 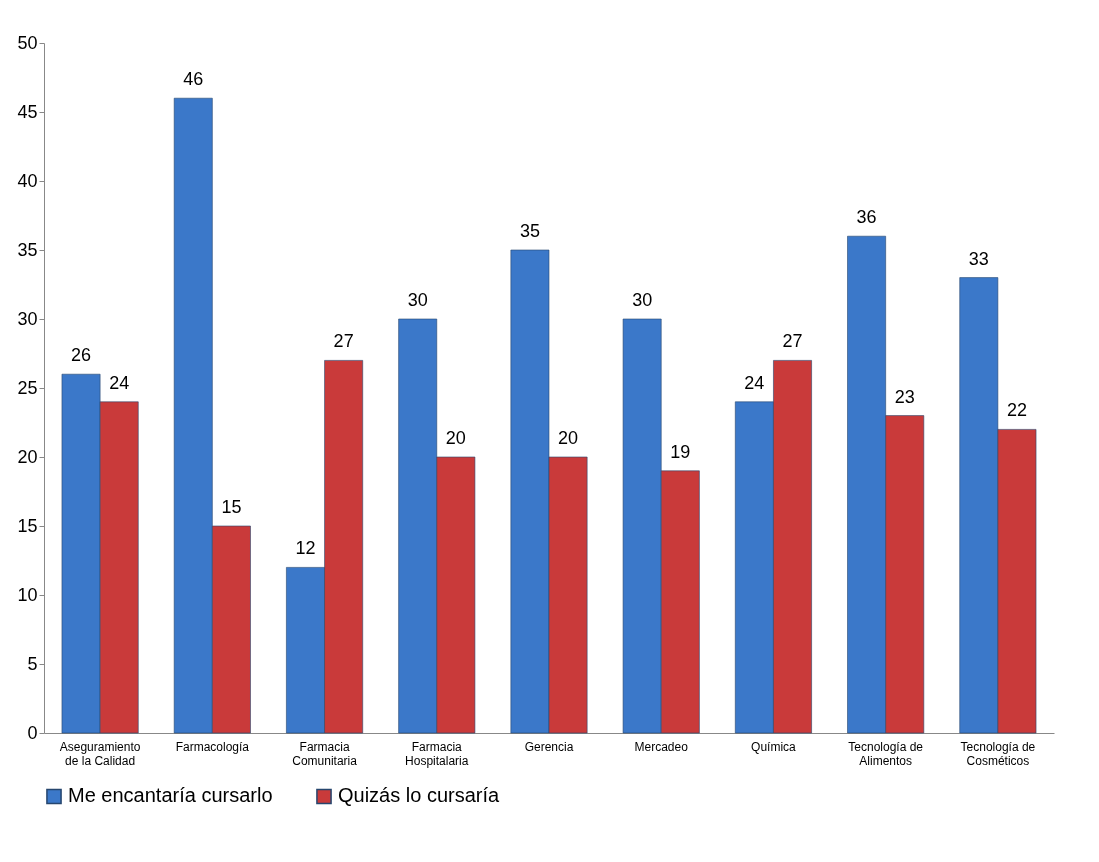 I want to click on x-tick-label: Gerencia, so click(x=549, y=746).